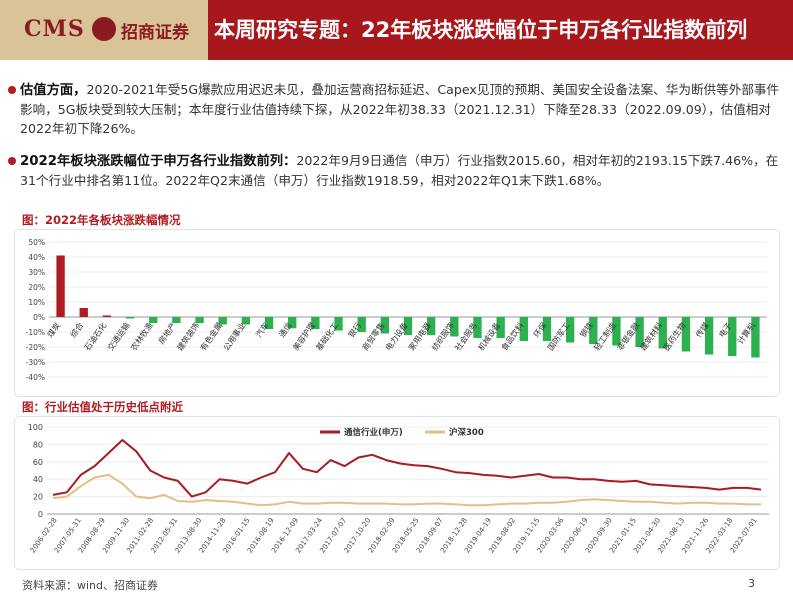 The image size is (793, 595). I want to click on chart2-caption: 图：行业估值处于历史低点附近, so click(102, 407).